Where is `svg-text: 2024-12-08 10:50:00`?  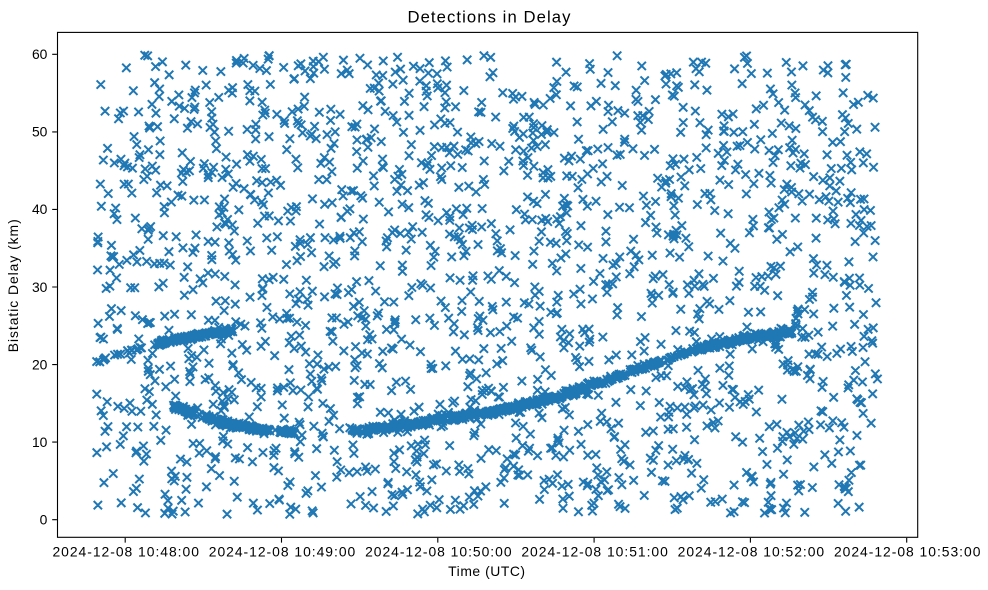 svg-text: 2024-12-08 10:50:00 is located at coordinates (438, 552).